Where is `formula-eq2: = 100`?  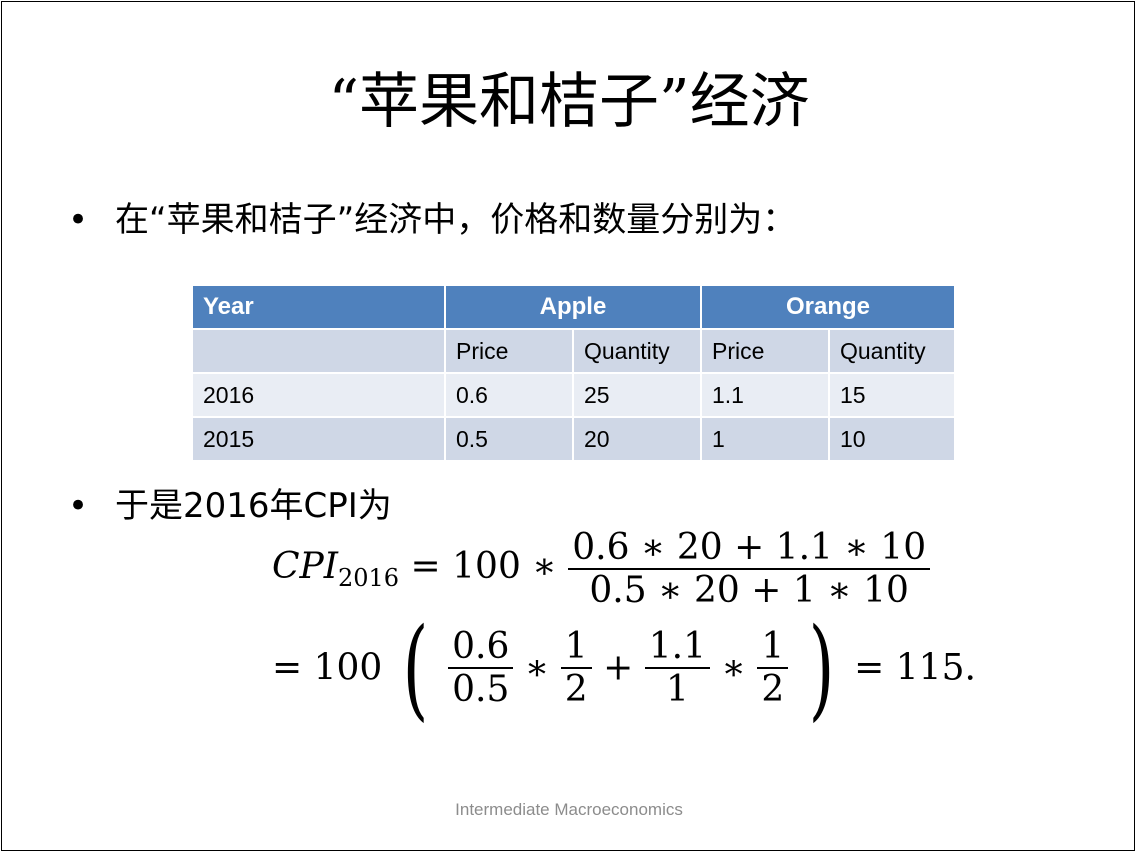 formula-eq2: = 100 is located at coordinates (327, 668).